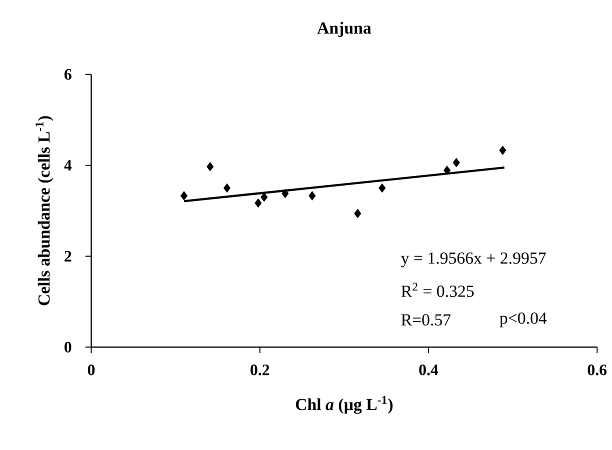 This screenshot has height=450, width=612. What do you see at coordinates (68, 256) in the screenshot?
I see `y-tick-label: 2` at bounding box center [68, 256].